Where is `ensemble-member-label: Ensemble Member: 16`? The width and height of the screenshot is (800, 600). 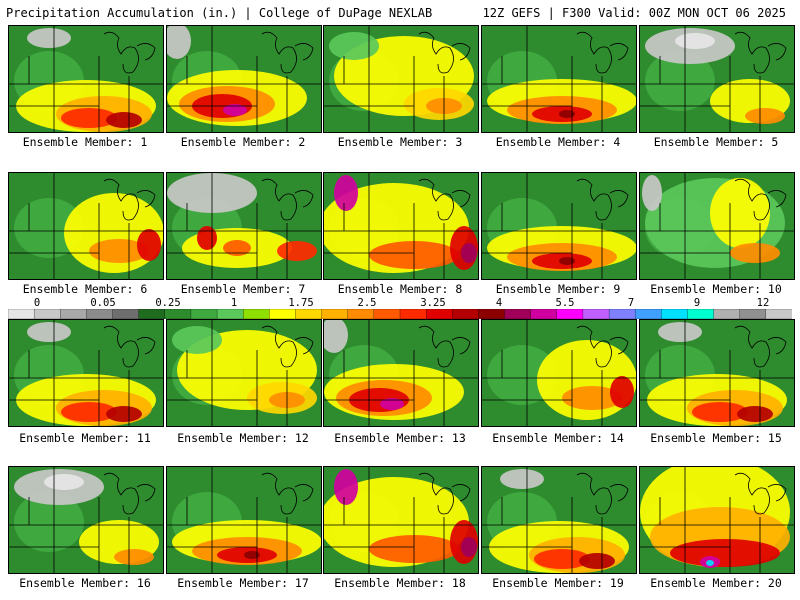 ensemble-member-label: Ensemble Member: 16 is located at coordinates (85, 583).